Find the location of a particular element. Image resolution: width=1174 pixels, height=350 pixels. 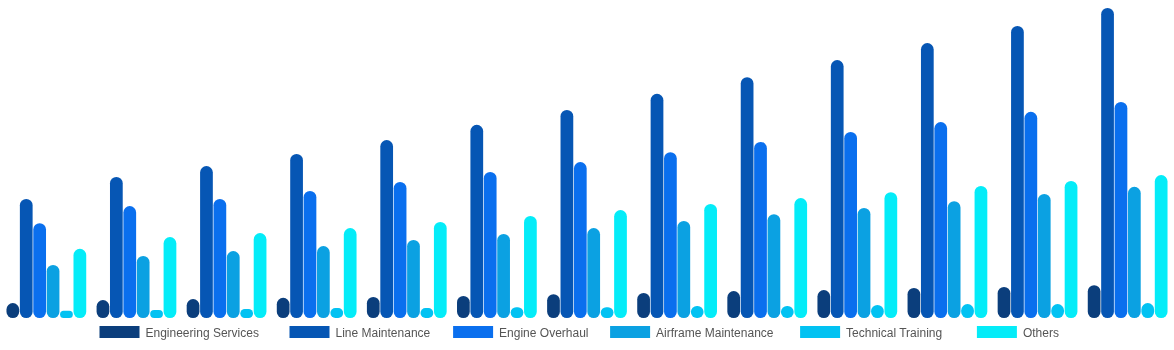

legend-label: Engineering Services is located at coordinates (202, 332).